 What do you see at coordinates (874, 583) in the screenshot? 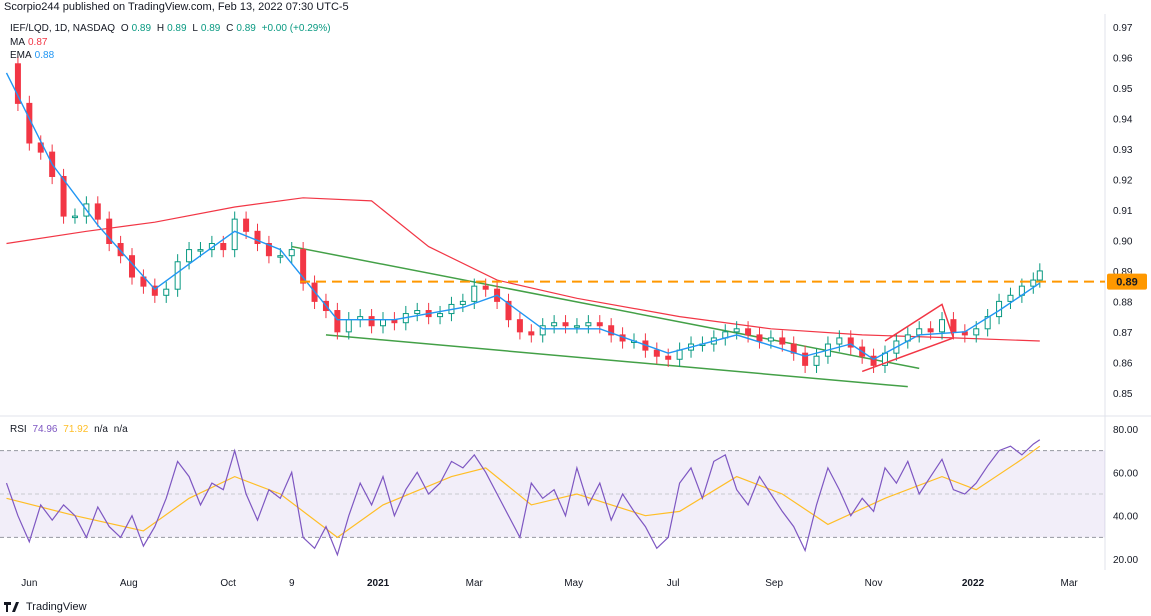
I see `time-tick-label: Nov` at bounding box center [874, 583].